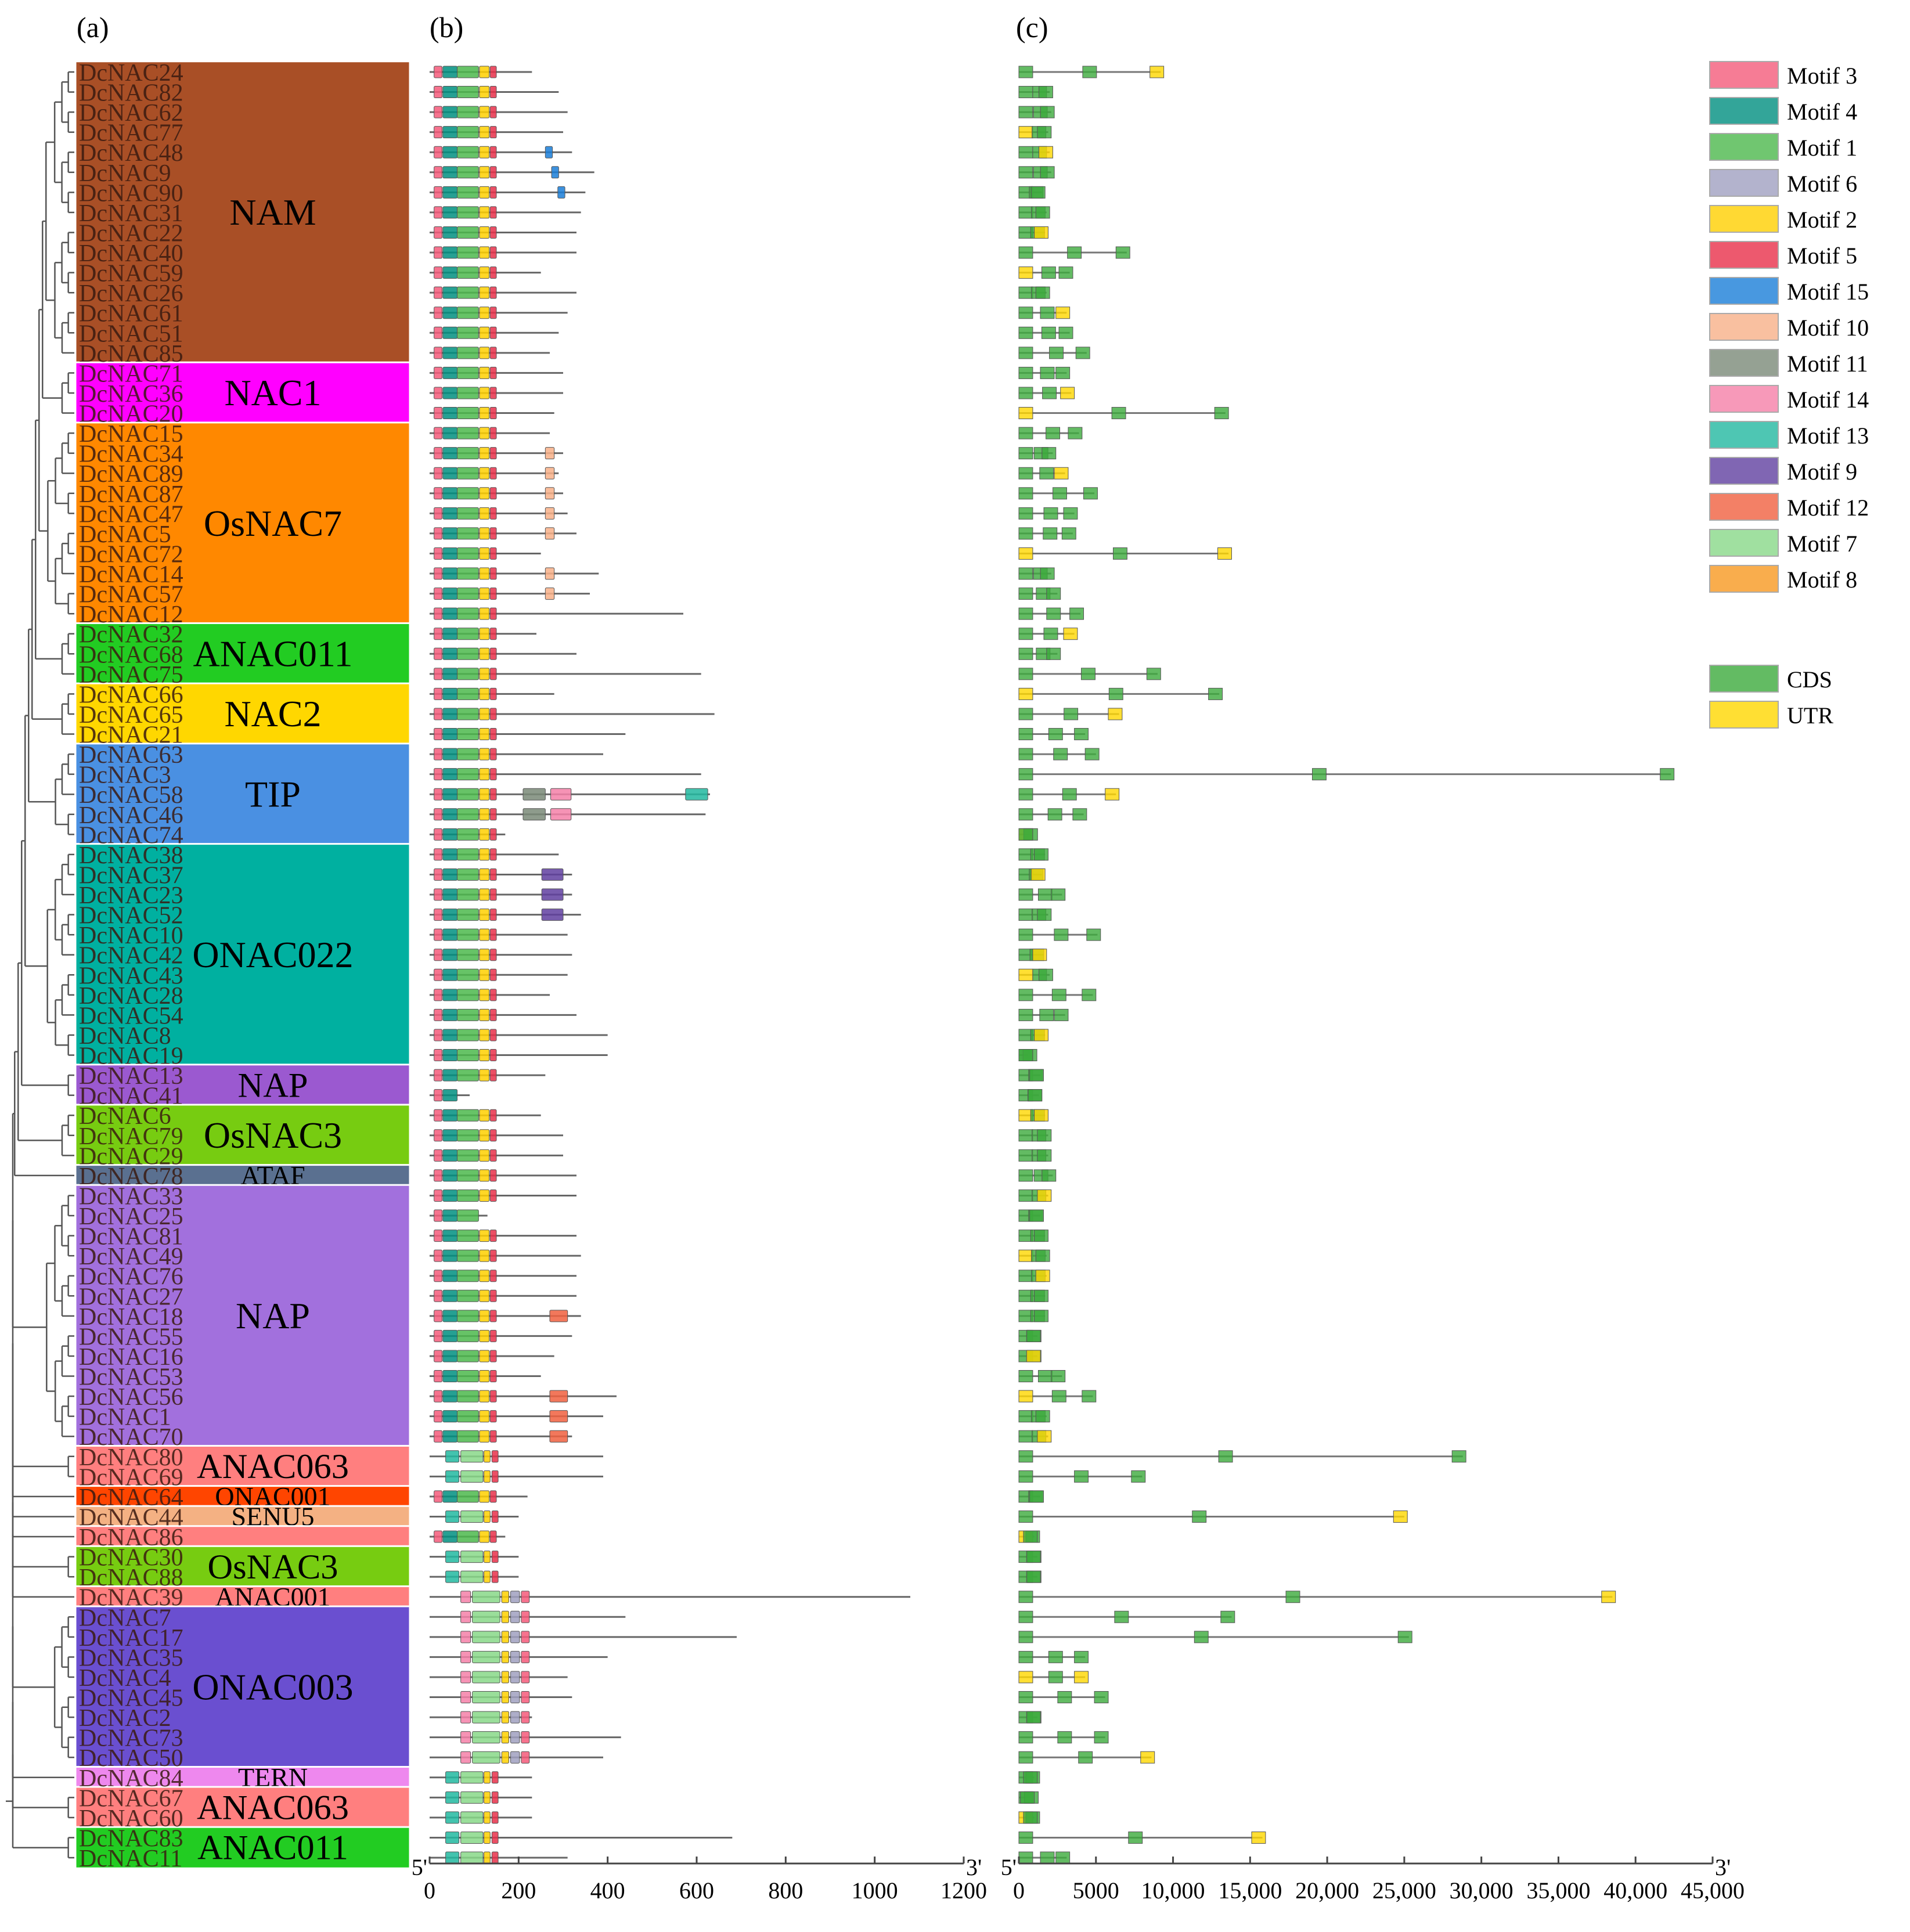 This screenshot has height=1932, width=1910. What do you see at coordinates (131, 474) in the screenshot?
I see `sequence-name: DcNAC89` at bounding box center [131, 474].